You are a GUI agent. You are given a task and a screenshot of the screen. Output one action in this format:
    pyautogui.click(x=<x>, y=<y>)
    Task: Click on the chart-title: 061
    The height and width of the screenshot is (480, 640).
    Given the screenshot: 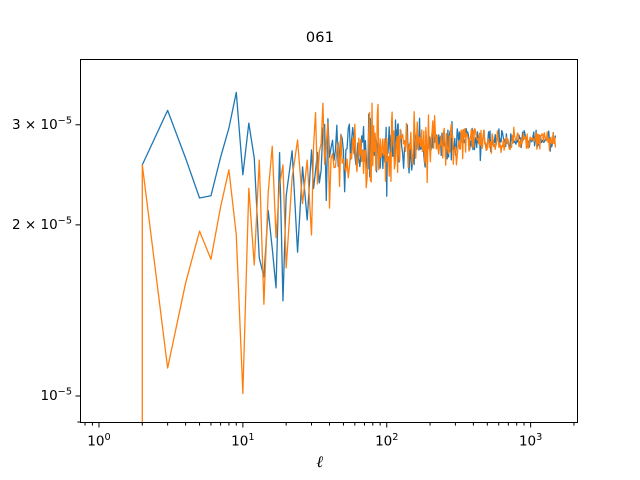 What is the action you would take?
    pyautogui.click(x=320, y=38)
    